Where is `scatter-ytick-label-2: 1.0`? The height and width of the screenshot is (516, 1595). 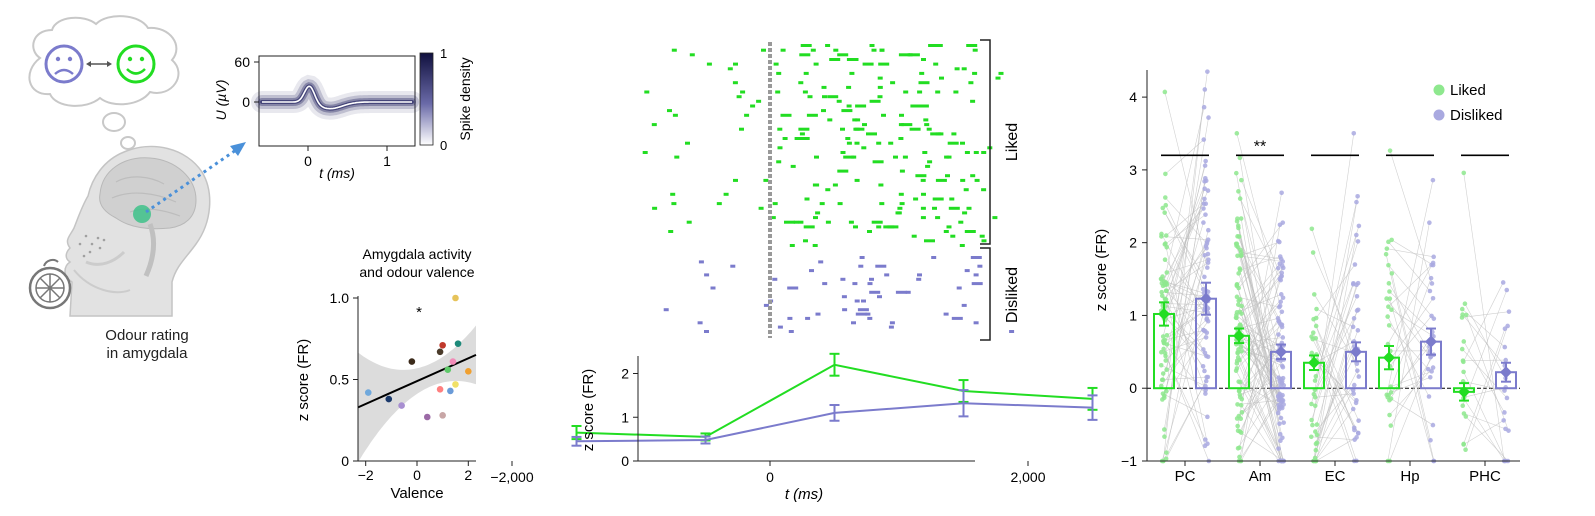 scatter-ytick-label-2: 1.0 is located at coordinates (340, 298).